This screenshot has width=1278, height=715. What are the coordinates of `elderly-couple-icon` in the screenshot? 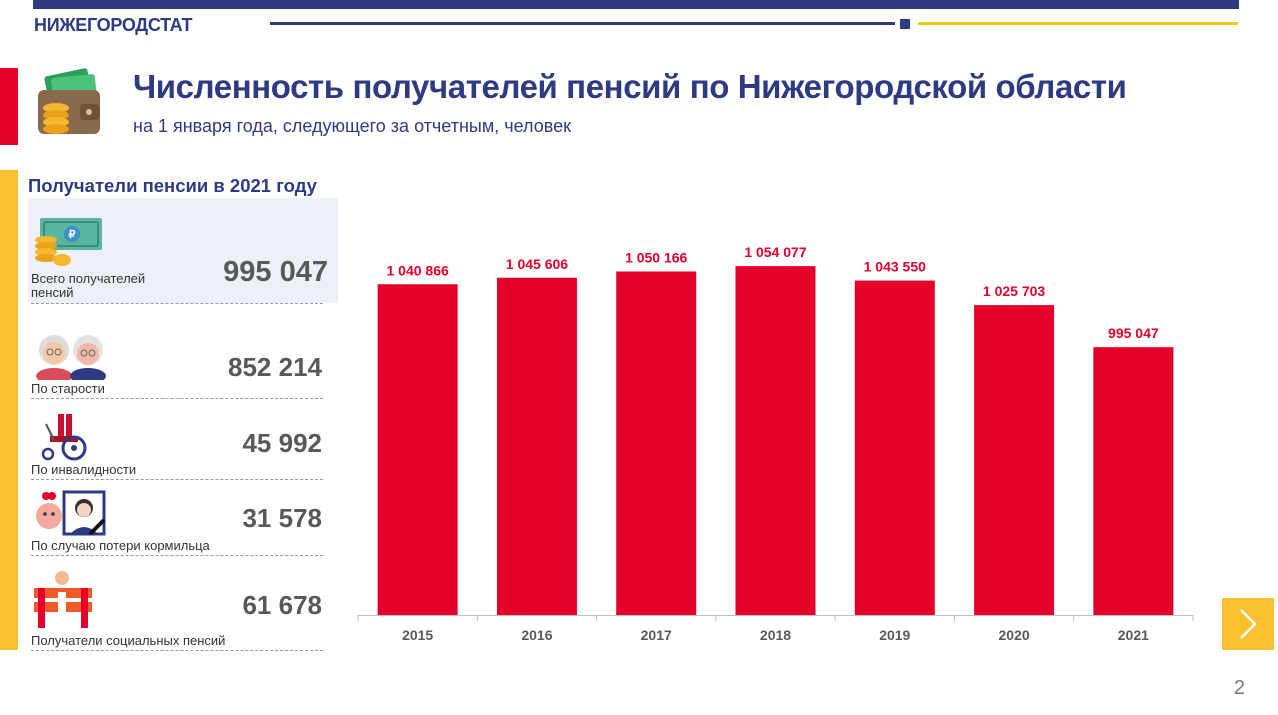 It's located at (71, 356).